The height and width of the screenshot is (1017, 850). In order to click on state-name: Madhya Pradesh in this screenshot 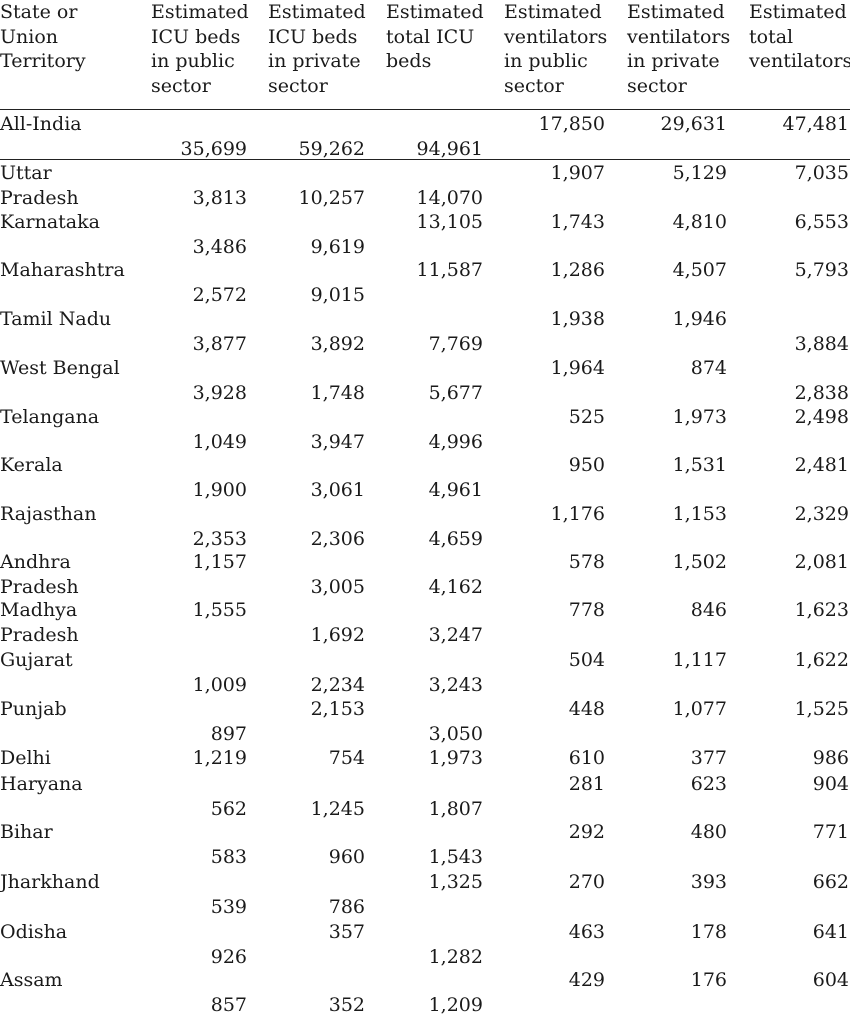, I will do `click(39, 623)`.